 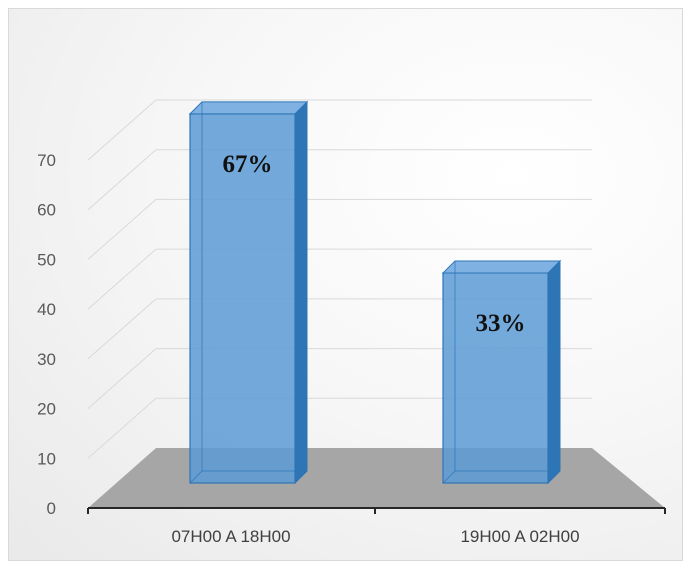 What do you see at coordinates (51, 508) in the screenshot?
I see `y-tick-label-0: 0` at bounding box center [51, 508].